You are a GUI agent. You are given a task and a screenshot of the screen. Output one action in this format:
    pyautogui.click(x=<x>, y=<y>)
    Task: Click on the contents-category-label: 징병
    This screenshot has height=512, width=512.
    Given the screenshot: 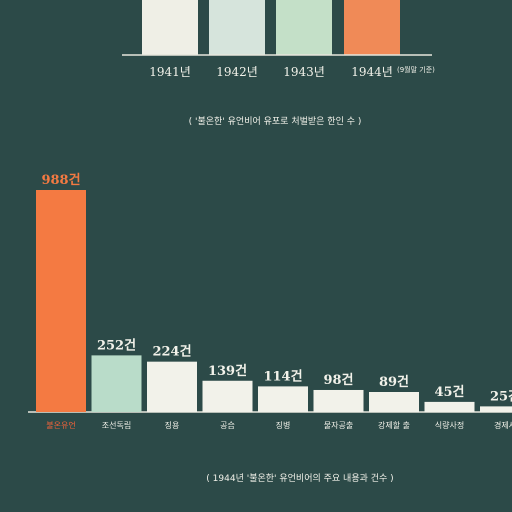 What is the action you would take?
    pyautogui.click(x=283, y=425)
    